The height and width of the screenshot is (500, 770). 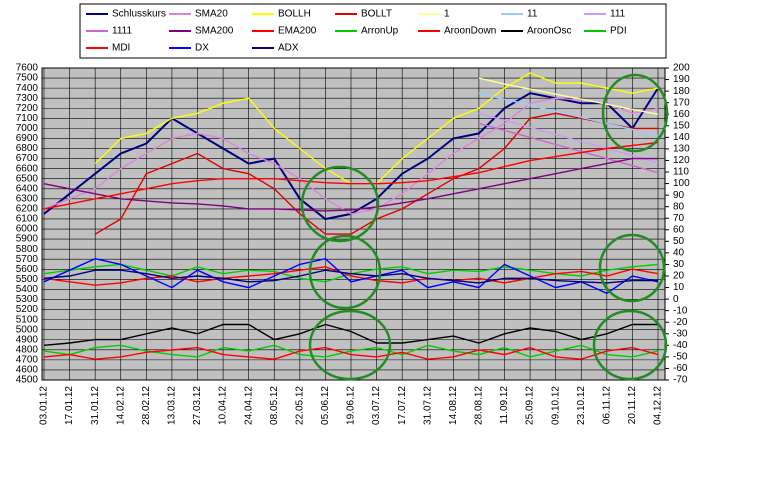 I want to click on x-tick-label: 28.02.12, so click(x=146, y=405).